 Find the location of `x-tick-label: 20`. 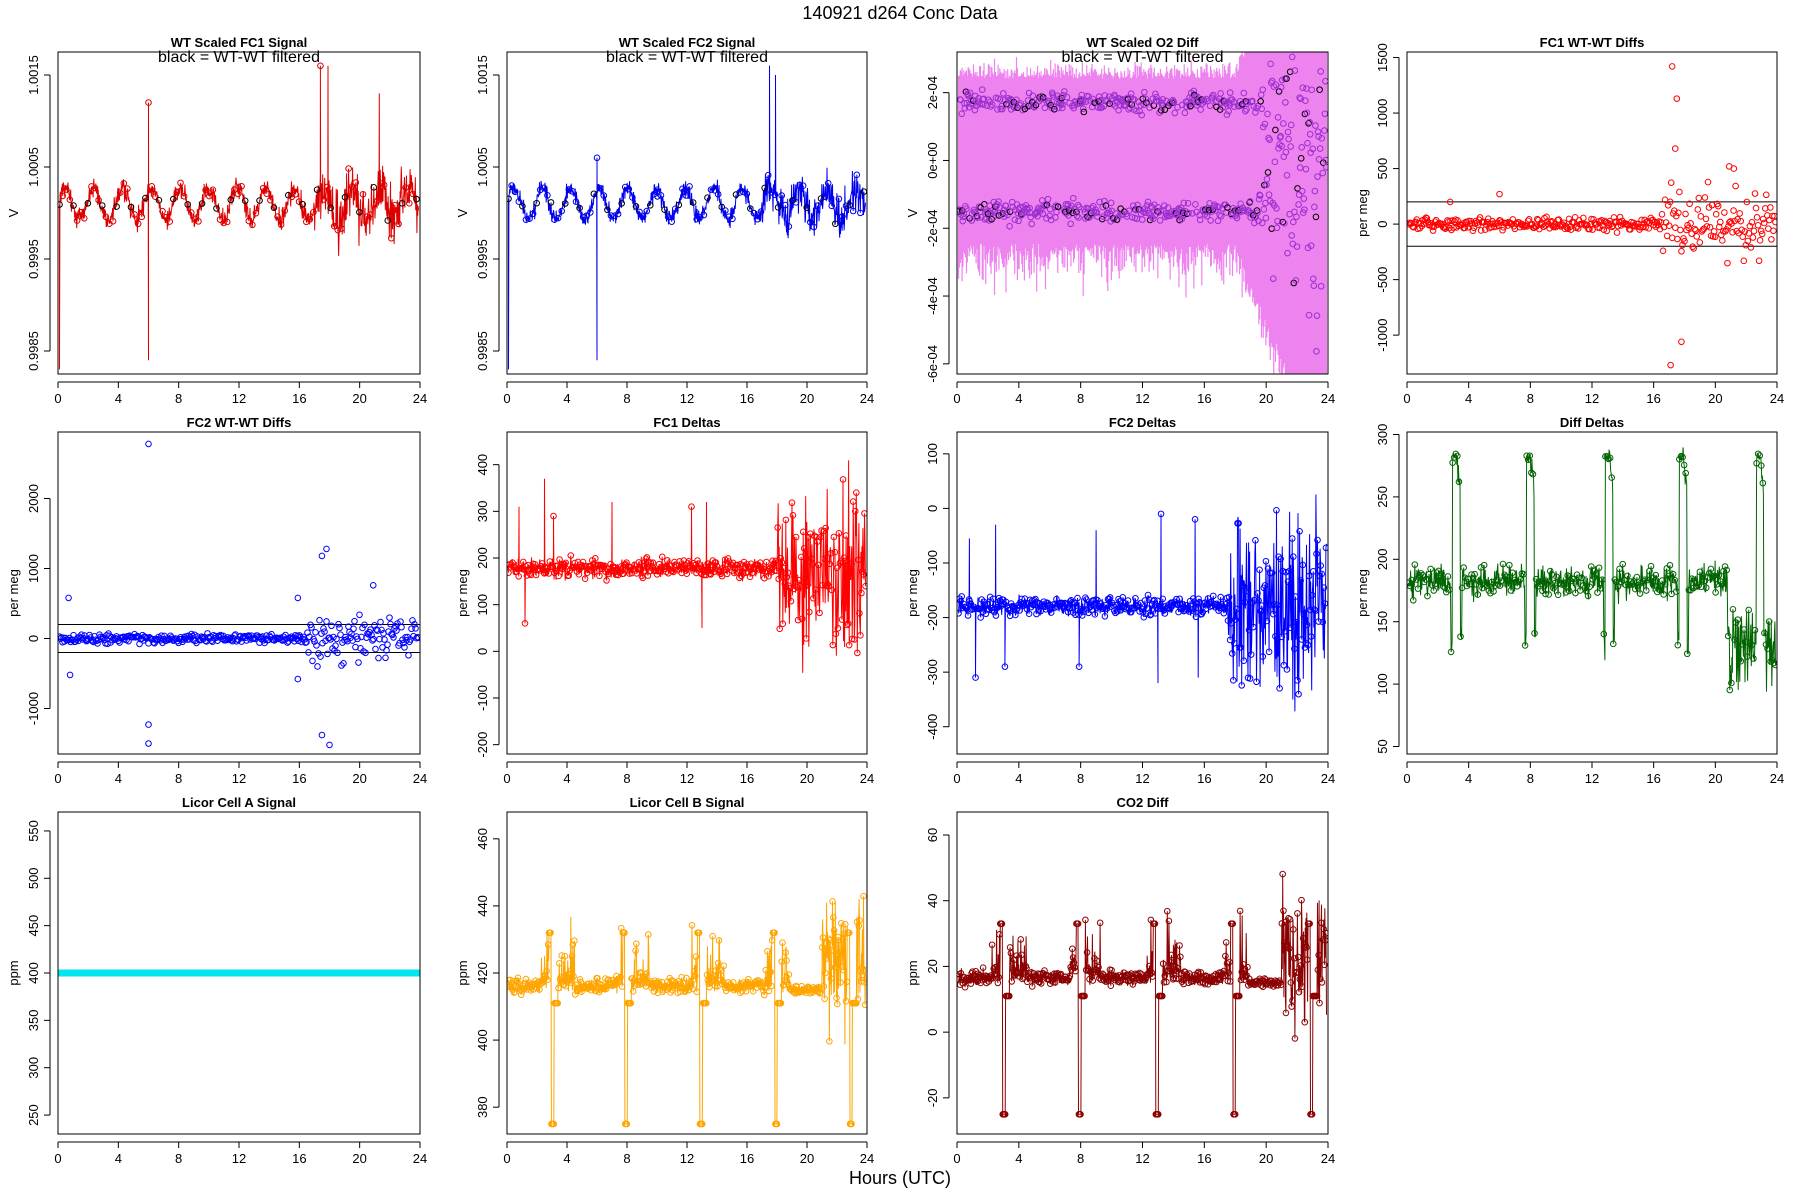

x-tick-label: 20 is located at coordinates (359, 1158).